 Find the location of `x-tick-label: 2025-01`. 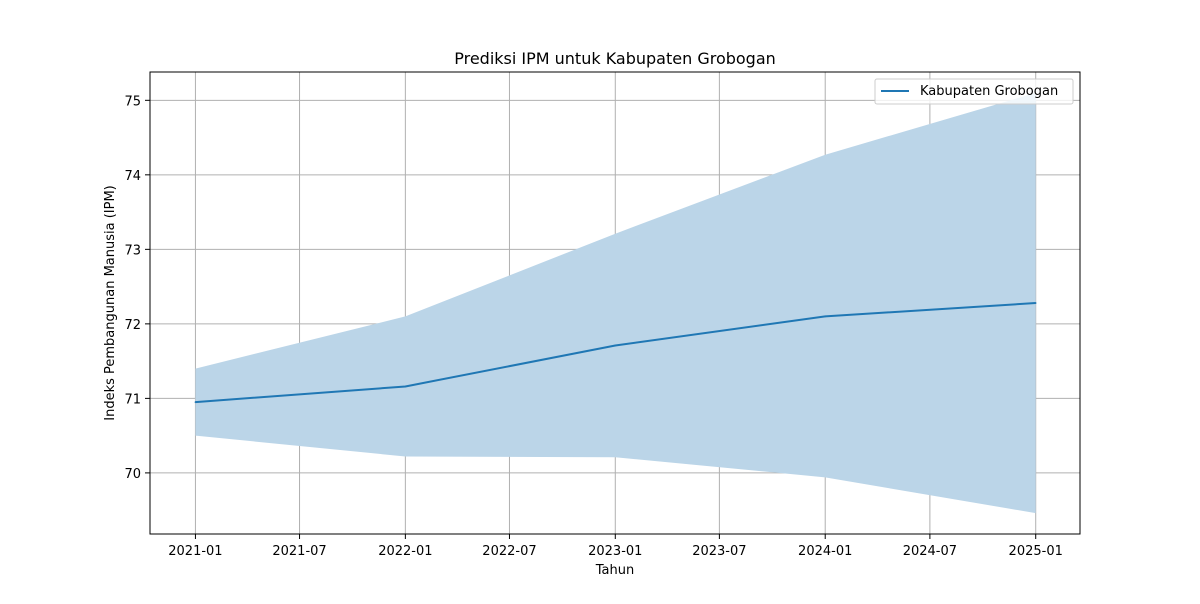

x-tick-label: 2025-01 is located at coordinates (1036, 551).